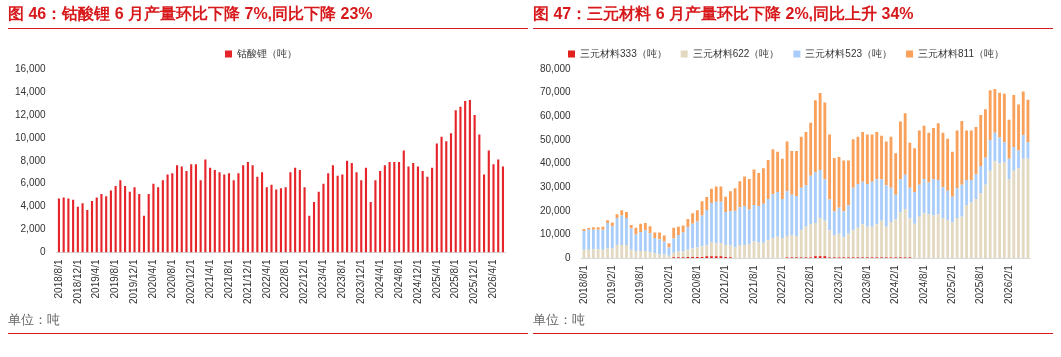 This screenshot has width=1061, height=357. Describe the element at coordinates (555, 163) in the screenshot. I see `y-tick-label: 40,000` at that location.